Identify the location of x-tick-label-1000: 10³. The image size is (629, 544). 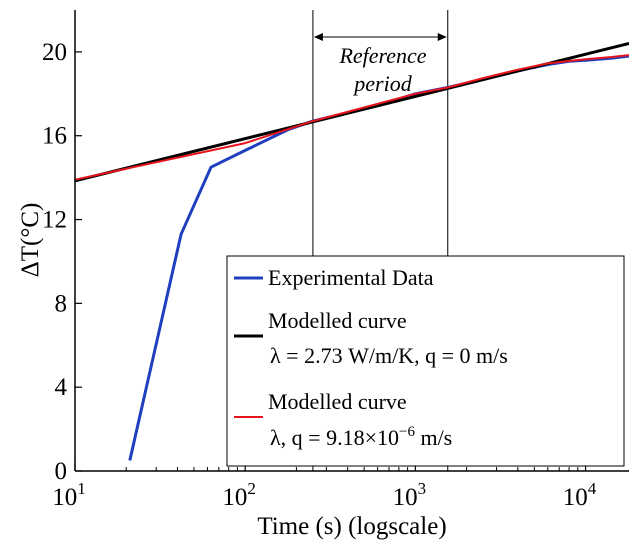
(410, 495).